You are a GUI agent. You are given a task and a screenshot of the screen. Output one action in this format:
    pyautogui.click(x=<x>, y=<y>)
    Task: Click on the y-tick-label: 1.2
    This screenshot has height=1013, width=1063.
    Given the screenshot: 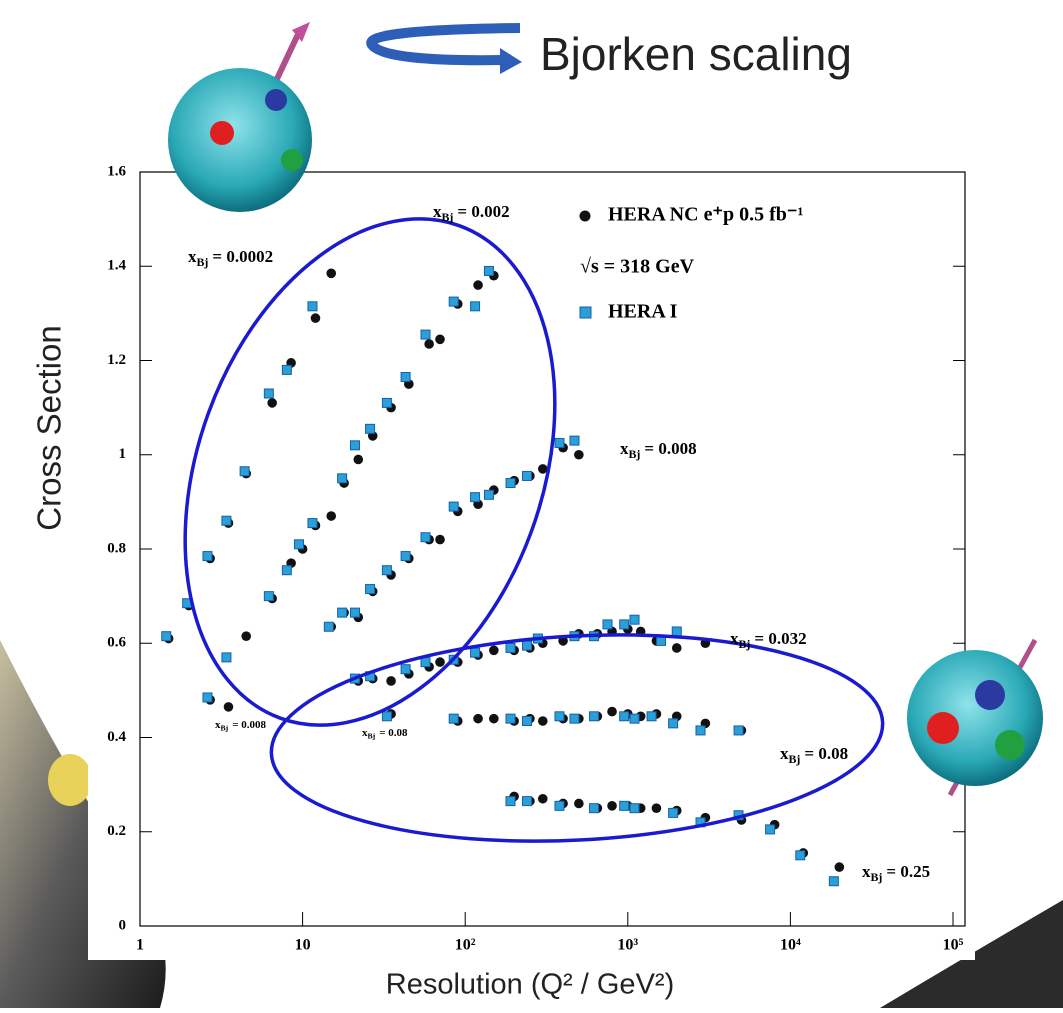 What is the action you would take?
    pyautogui.click(x=116, y=360)
    